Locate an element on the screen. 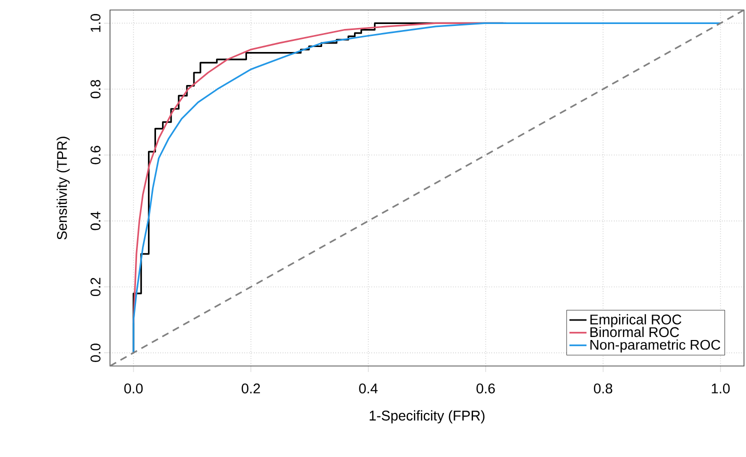  x-tick-label: 0.2 is located at coordinates (251, 389).